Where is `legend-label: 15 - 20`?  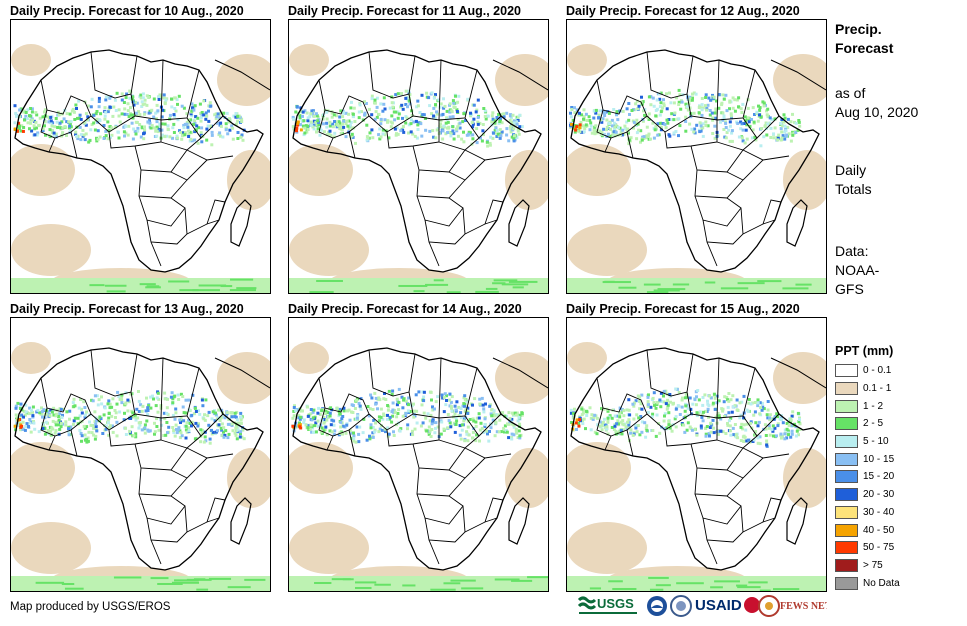
legend-label: 15 - 20 is located at coordinates (879, 477).